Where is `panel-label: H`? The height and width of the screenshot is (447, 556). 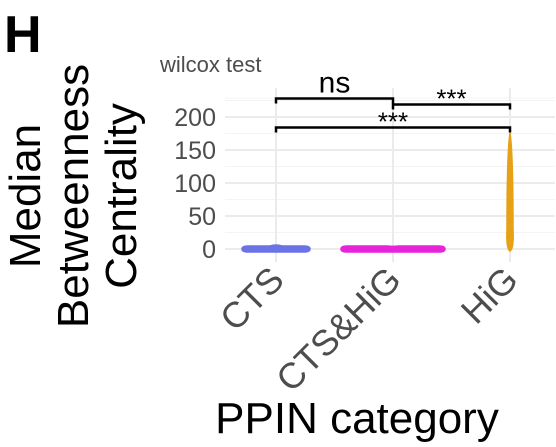 panel-label: H is located at coordinates (23, 35).